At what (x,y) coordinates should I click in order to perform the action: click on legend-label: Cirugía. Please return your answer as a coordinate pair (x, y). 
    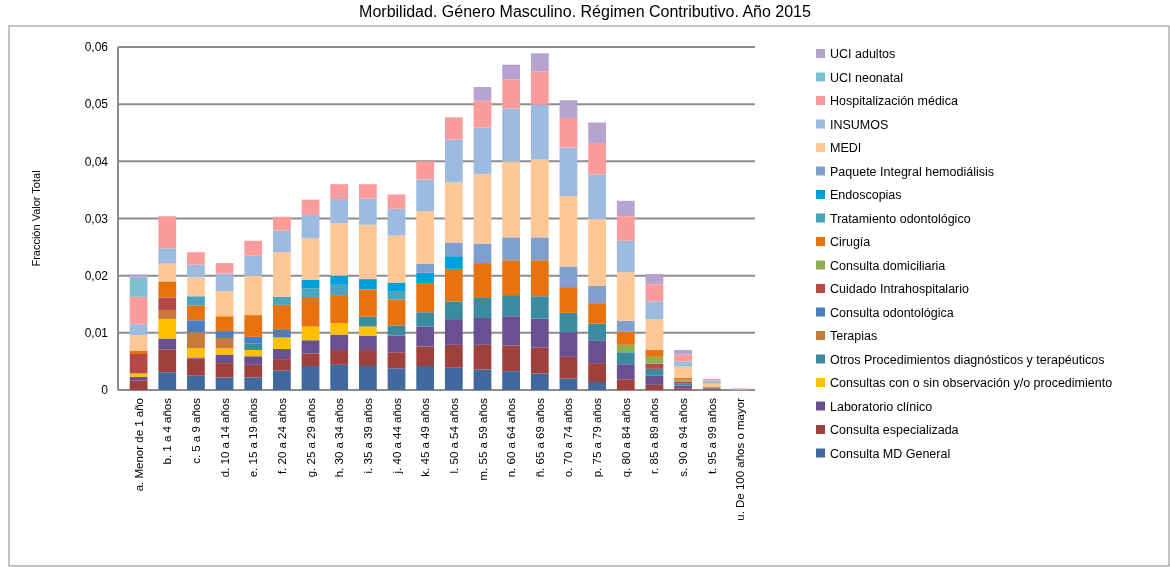
    Looking at the image, I should click on (850, 242).